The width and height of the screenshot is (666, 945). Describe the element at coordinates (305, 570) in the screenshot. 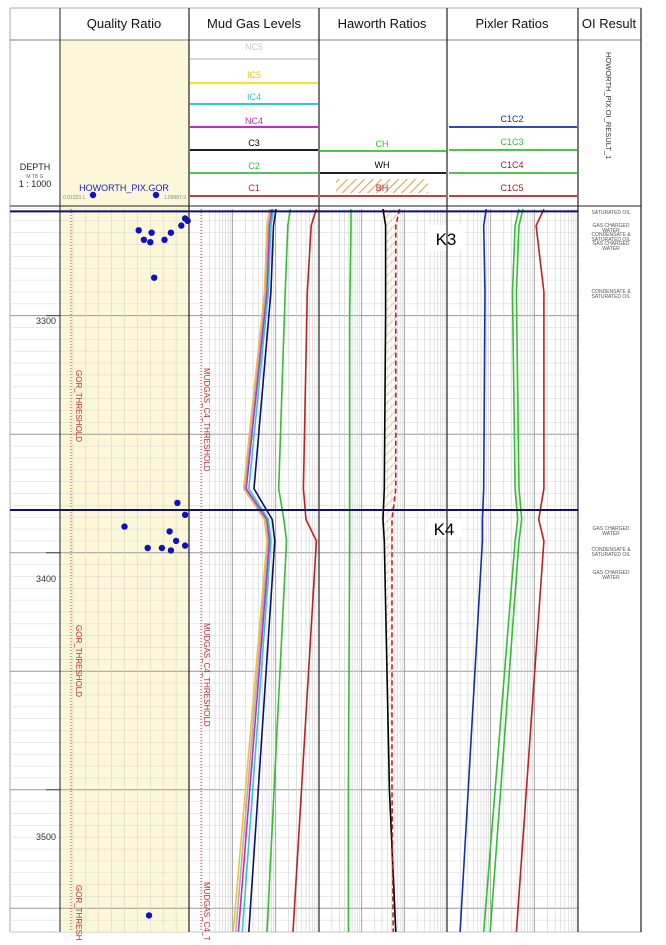

I see `mudgas-curve-c1` at that location.